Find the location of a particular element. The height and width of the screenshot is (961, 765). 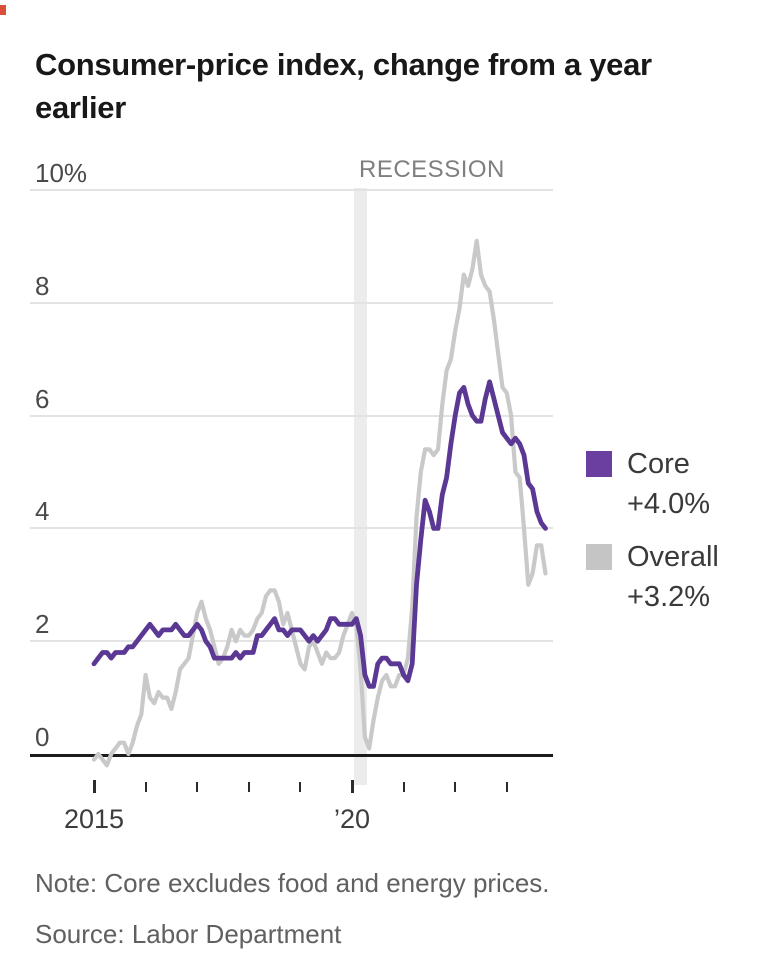

legend-text-core: Core +4.0% is located at coordinates (668, 484).